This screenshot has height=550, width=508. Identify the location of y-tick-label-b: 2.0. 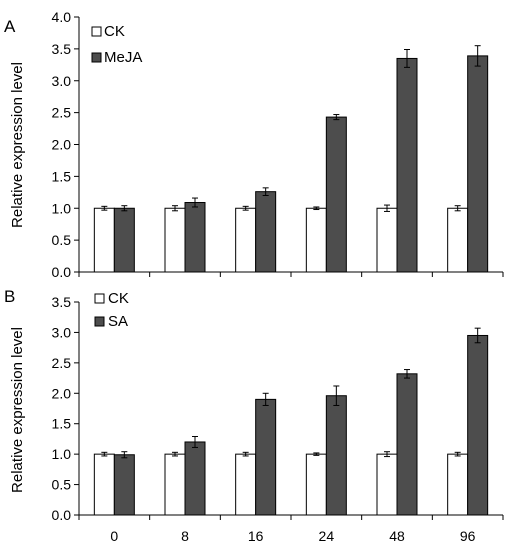
(62, 393).